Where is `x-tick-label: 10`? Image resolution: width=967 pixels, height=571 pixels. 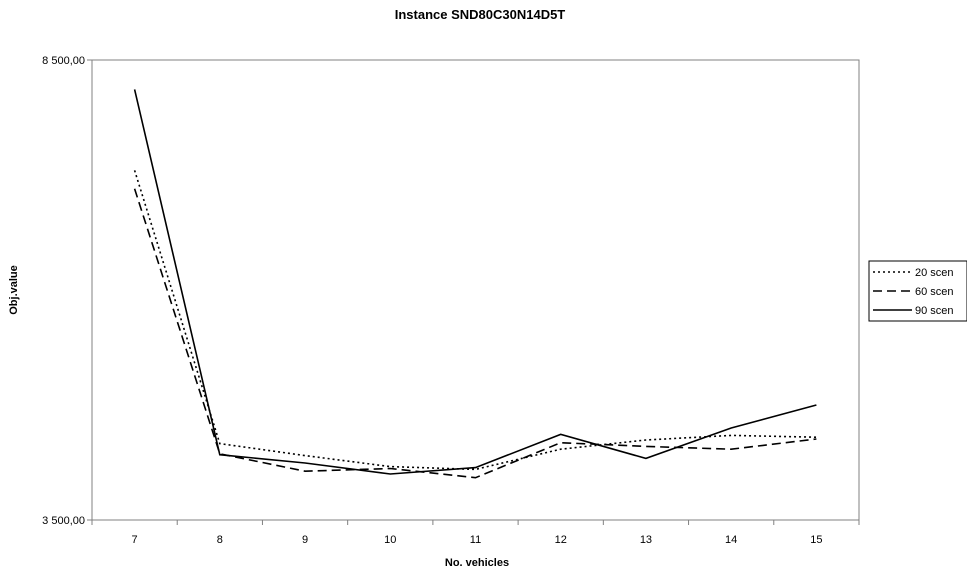 x-tick-label: 10 is located at coordinates (390, 540).